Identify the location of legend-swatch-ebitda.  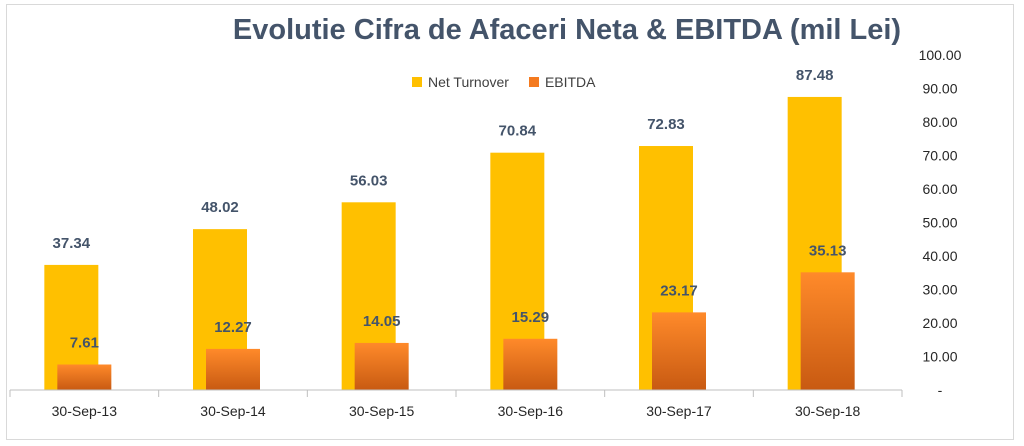
(533, 82).